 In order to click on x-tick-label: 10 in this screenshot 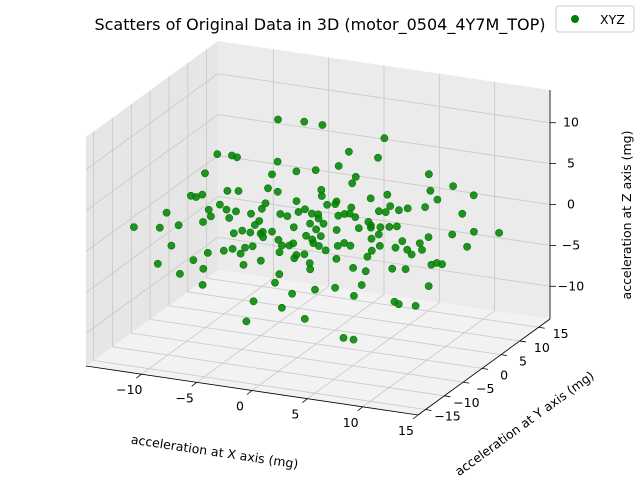, I will do `click(351, 422)`.